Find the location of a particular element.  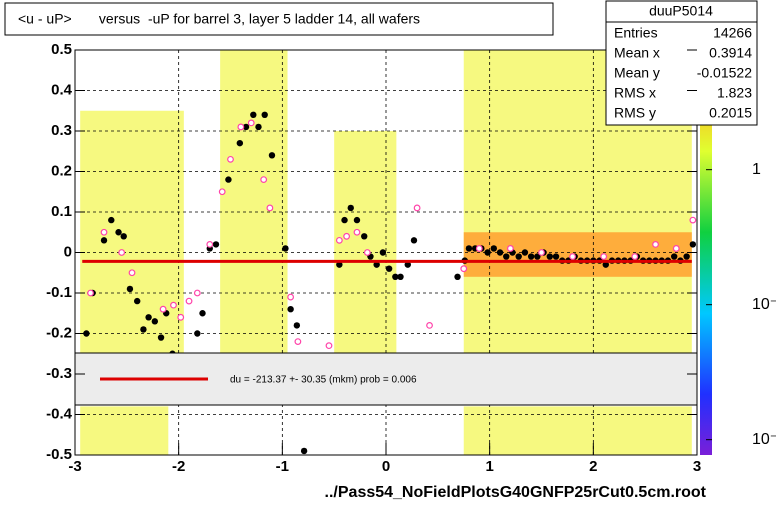

x-tick-label: 0 is located at coordinates (386, 466).